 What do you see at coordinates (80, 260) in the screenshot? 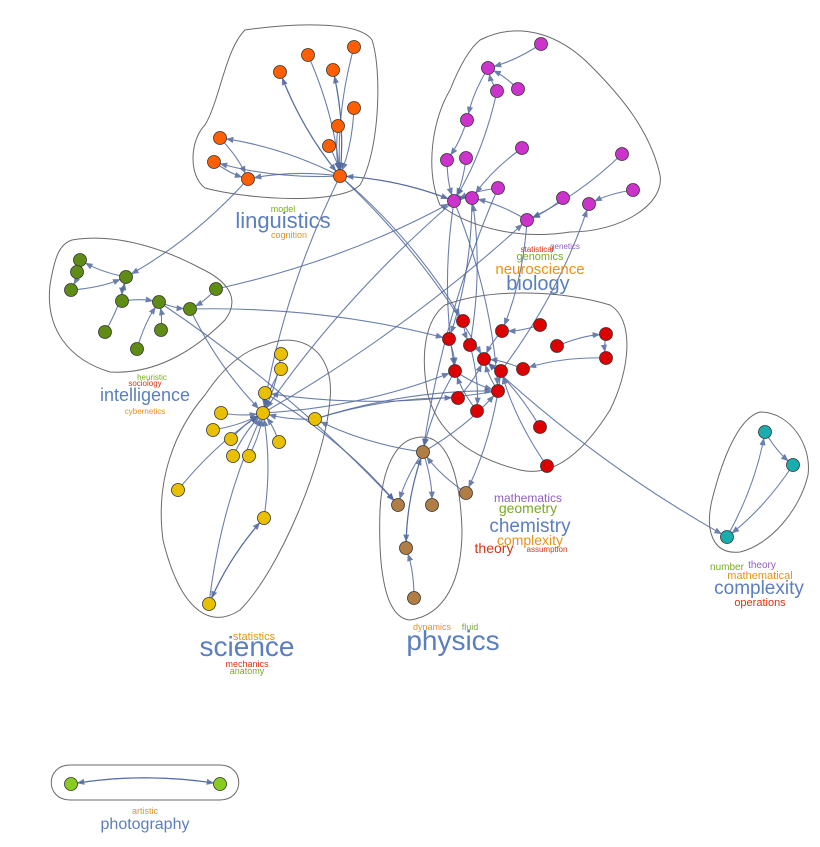
I see `node-intelligence-i1` at bounding box center [80, 260].